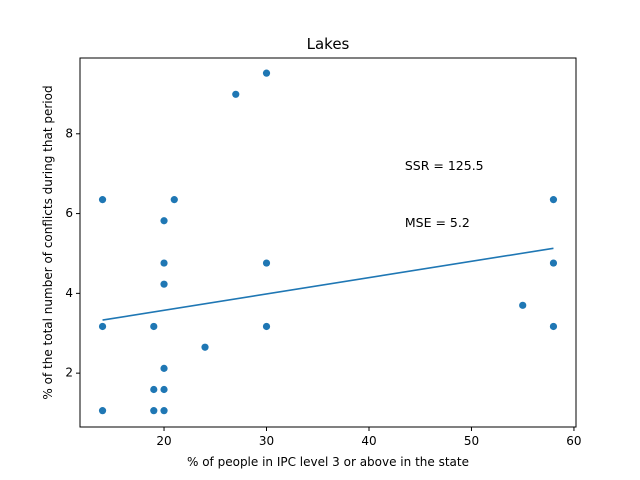  I want to click on regression-line, so click(328, 284).